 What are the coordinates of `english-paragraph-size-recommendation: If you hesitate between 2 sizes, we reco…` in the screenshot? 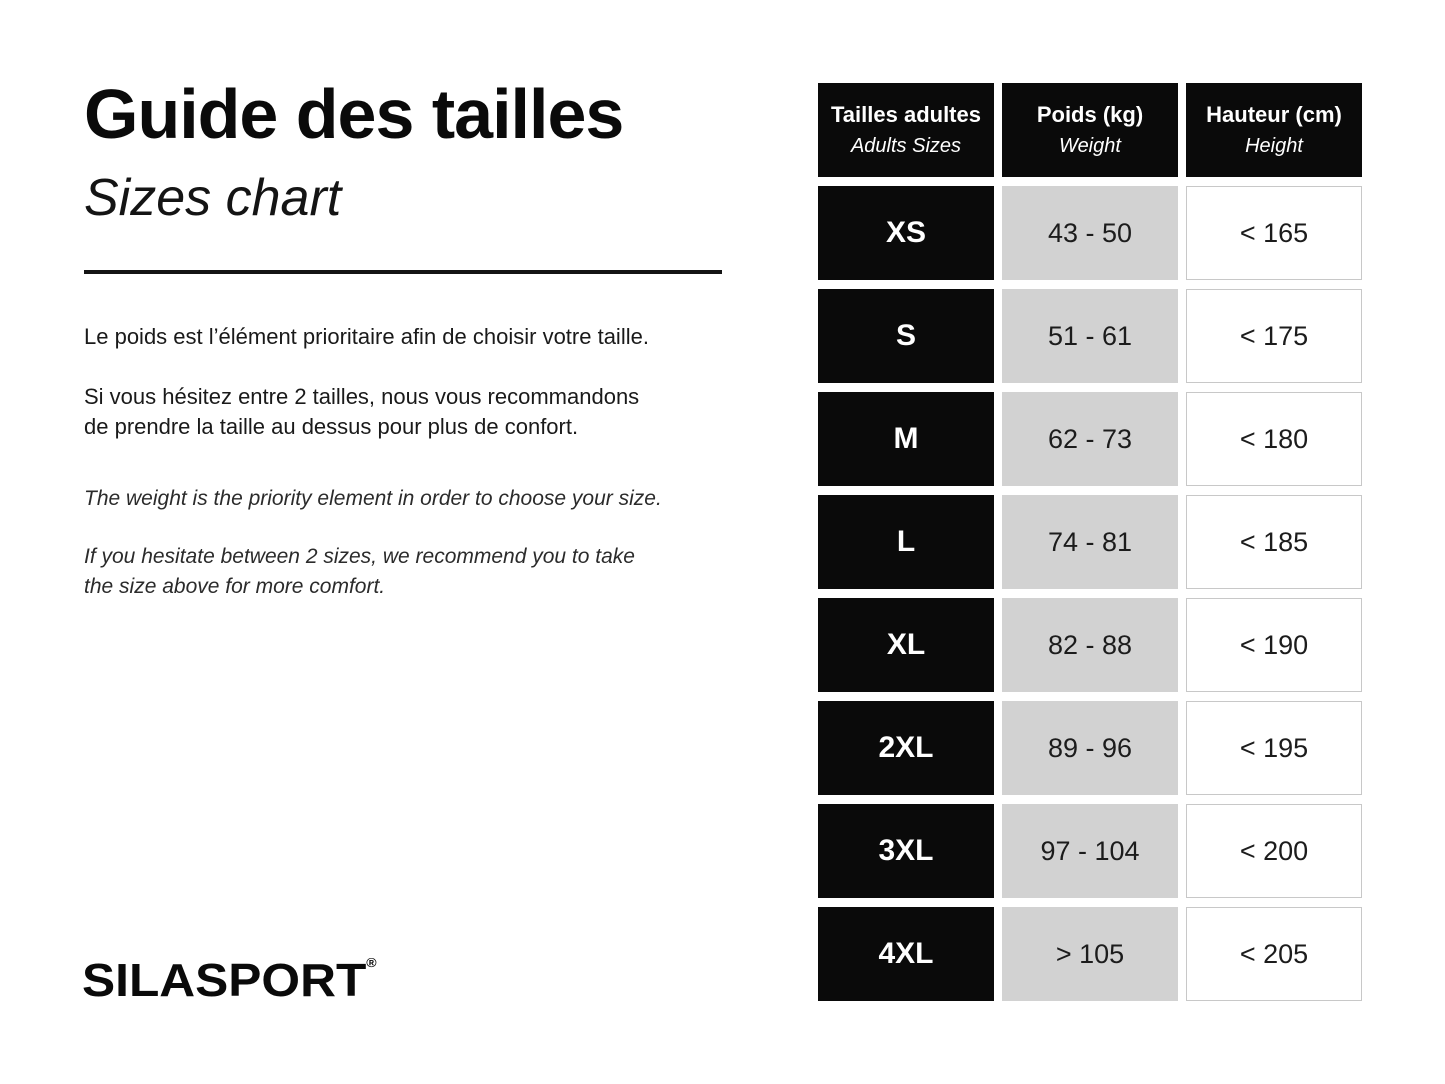 It's located at (359, 571).